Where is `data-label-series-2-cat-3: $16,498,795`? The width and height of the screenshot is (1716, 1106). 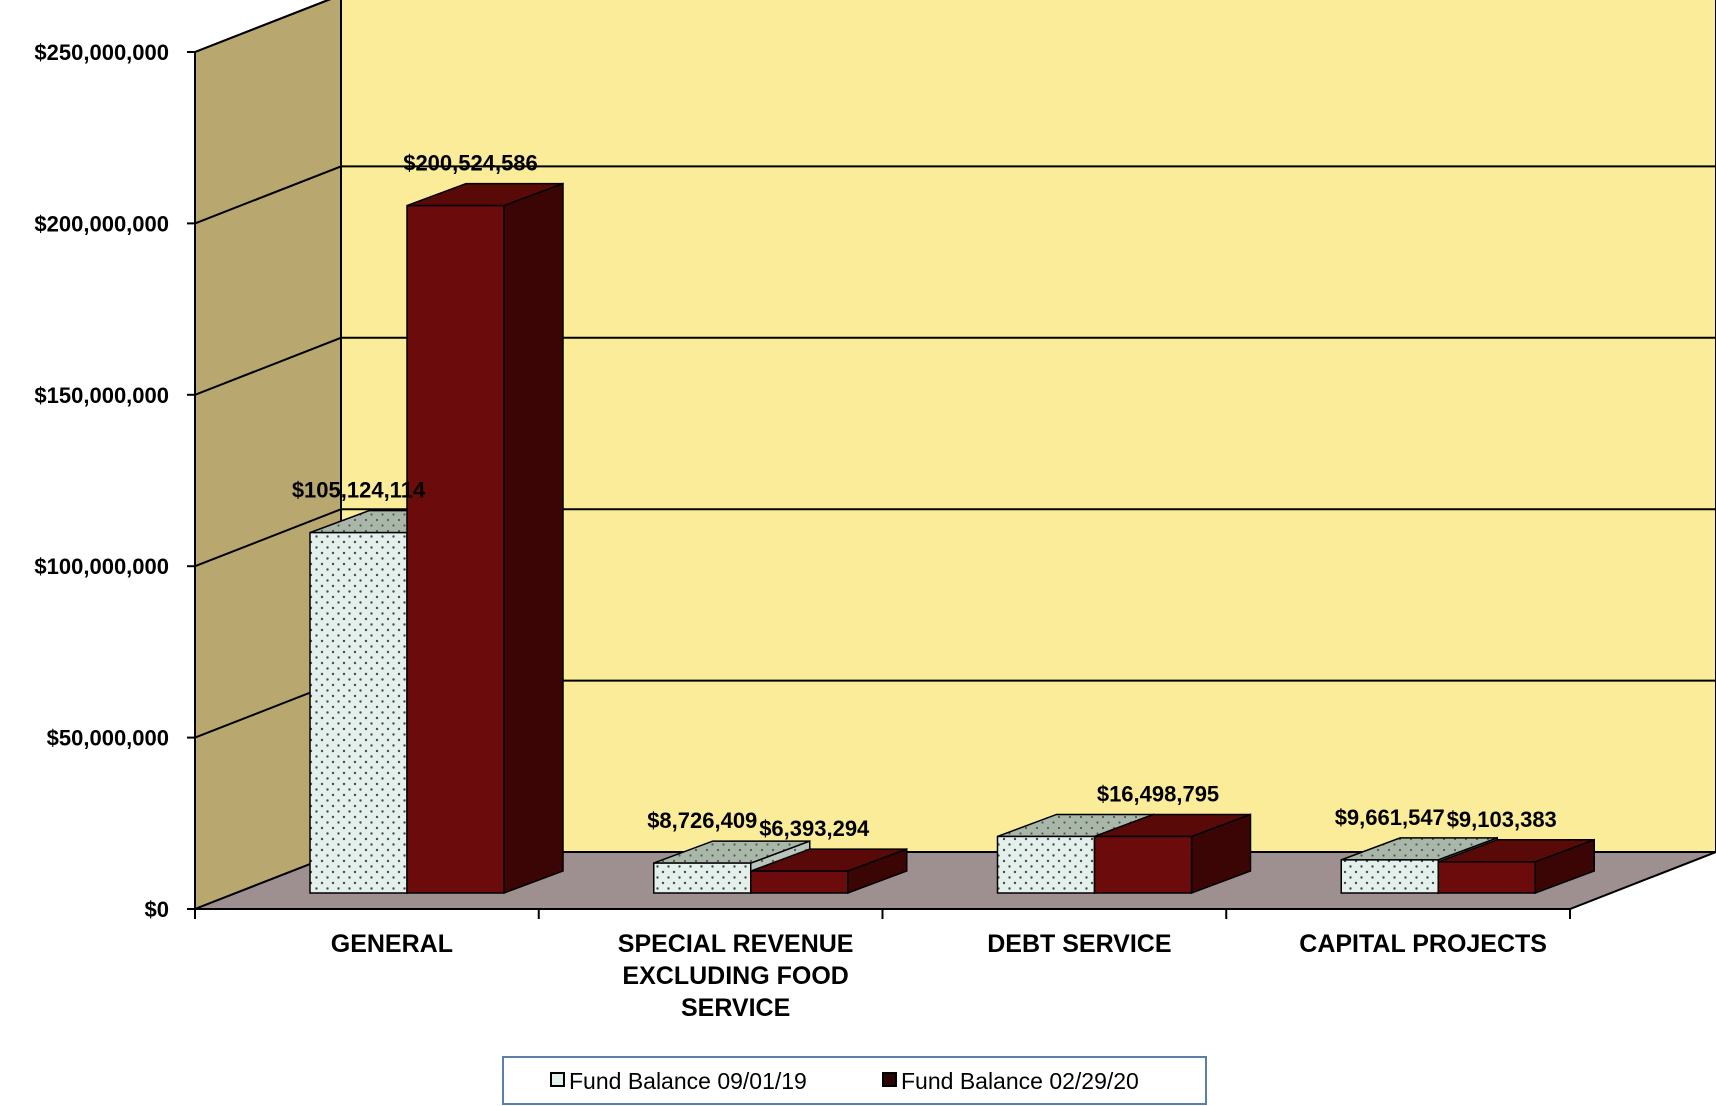
data-label-series-2-cat-3: $16,498,795 is located at coordinates (1158, 793).